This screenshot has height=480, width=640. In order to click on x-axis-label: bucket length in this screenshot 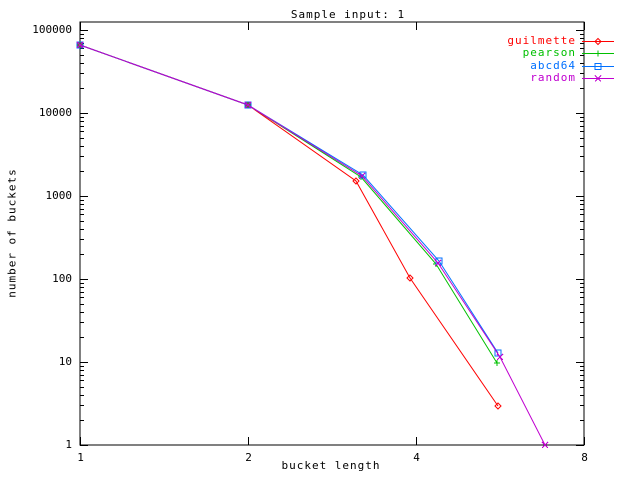, I will do `click(331, 465)`.